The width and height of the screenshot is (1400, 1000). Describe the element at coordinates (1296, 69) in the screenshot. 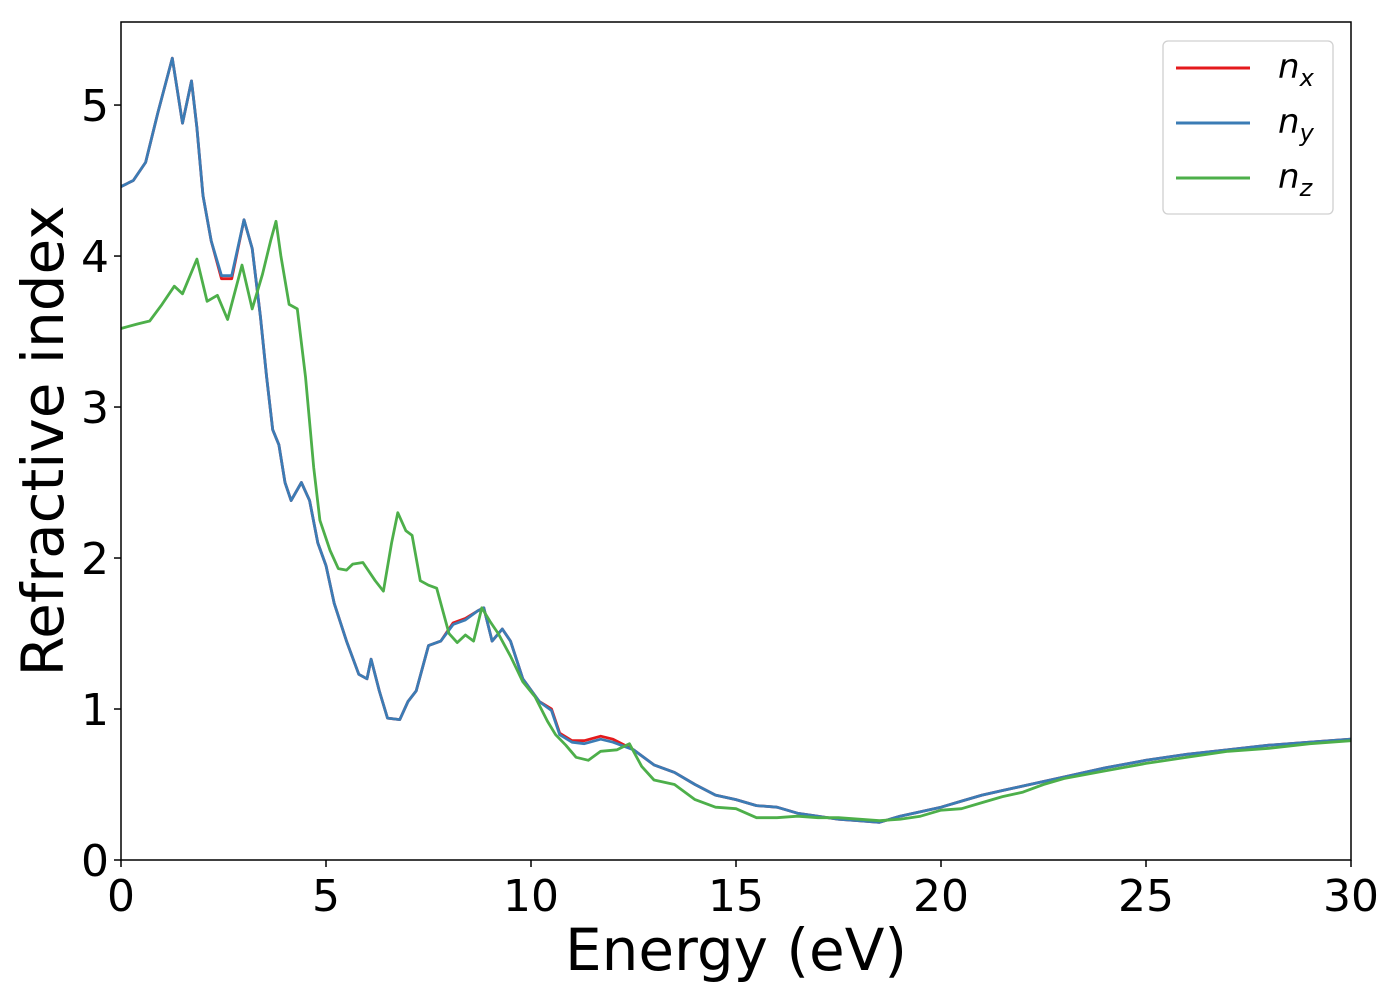

I see `legend-label: nx` at that location.